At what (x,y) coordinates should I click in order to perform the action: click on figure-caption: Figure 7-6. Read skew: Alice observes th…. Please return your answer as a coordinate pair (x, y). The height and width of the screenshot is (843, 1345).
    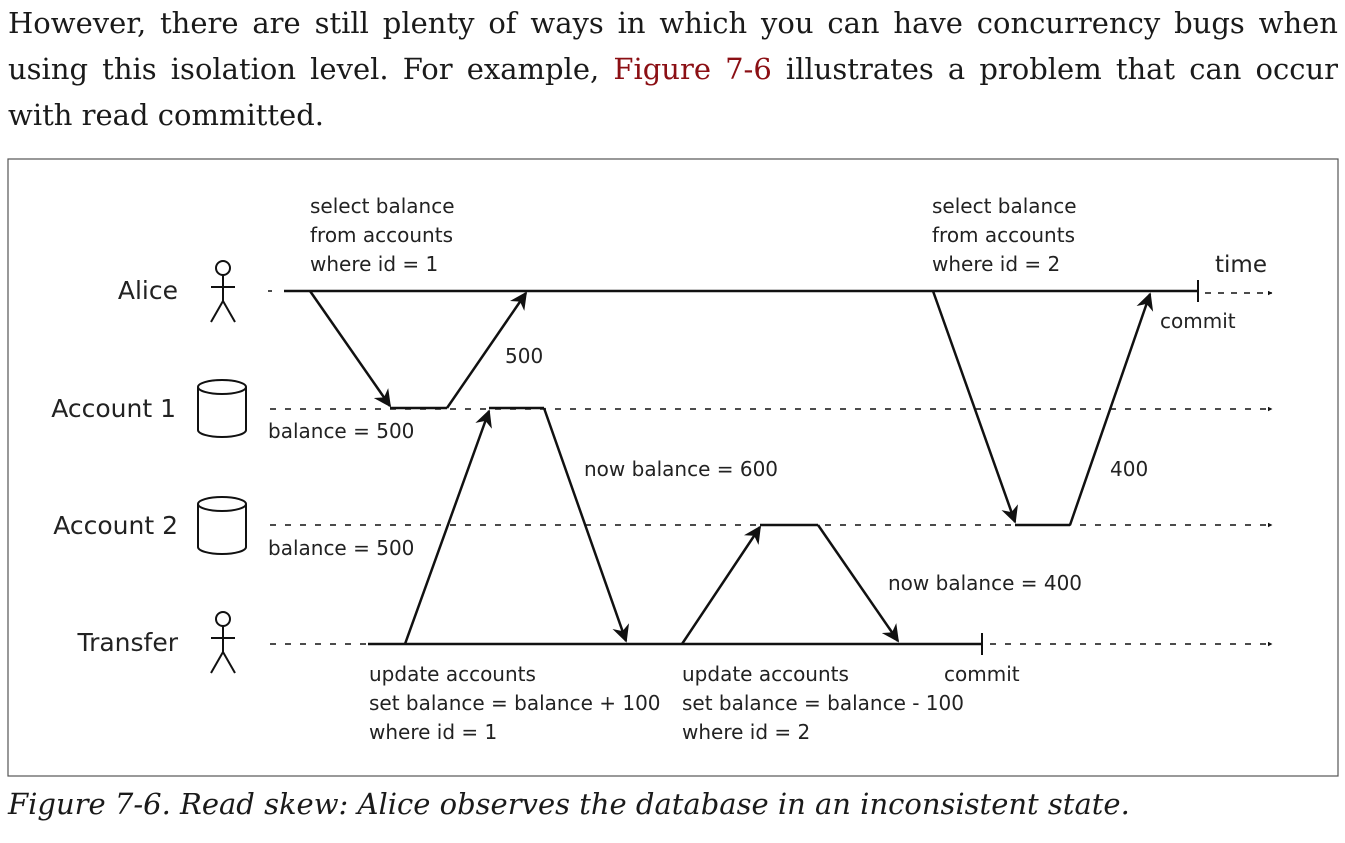
    Looking at the image, I should click on (569, 804).